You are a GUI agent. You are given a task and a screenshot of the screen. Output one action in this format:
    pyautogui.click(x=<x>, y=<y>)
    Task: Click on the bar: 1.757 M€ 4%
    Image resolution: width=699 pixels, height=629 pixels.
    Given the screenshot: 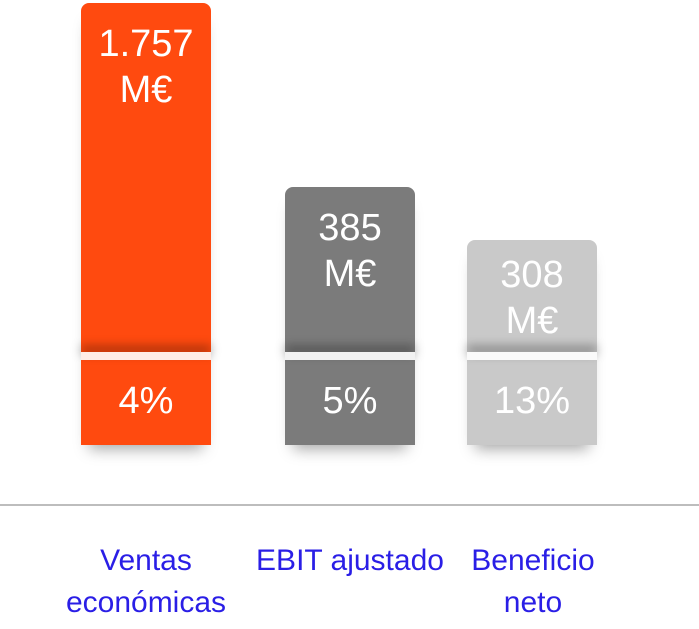 What is the action you would take?
    pyautogui.click(x=146, y=224)
    